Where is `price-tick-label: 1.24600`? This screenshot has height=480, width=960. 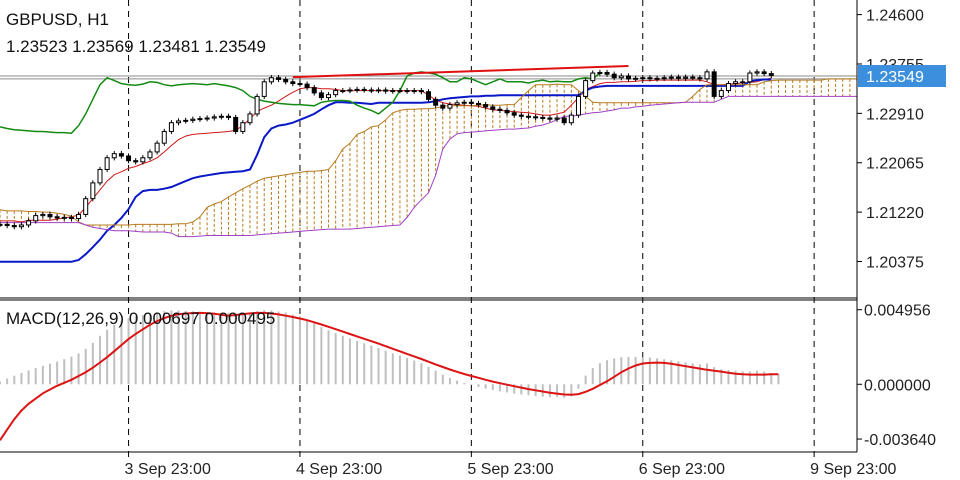
price-tick-label: 1.24600 is located at coordinates (895, 16).